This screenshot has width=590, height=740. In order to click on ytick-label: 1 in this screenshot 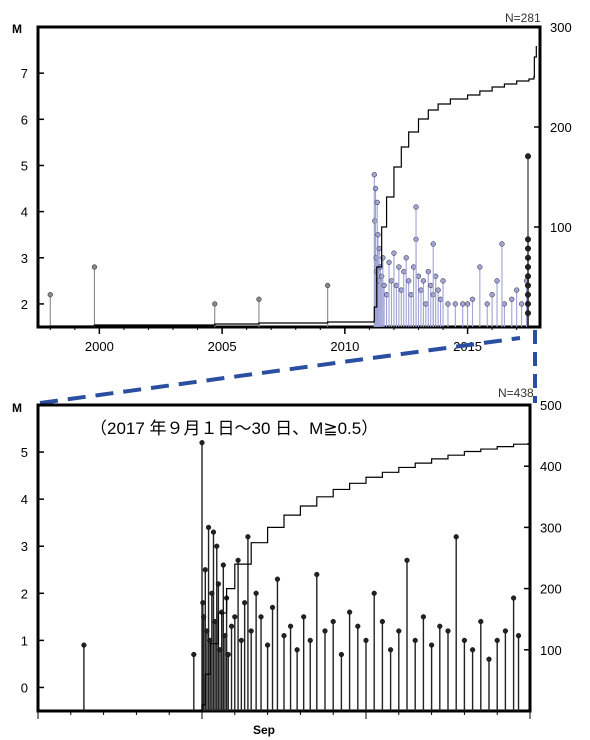, I will do `click(24, 640)`.